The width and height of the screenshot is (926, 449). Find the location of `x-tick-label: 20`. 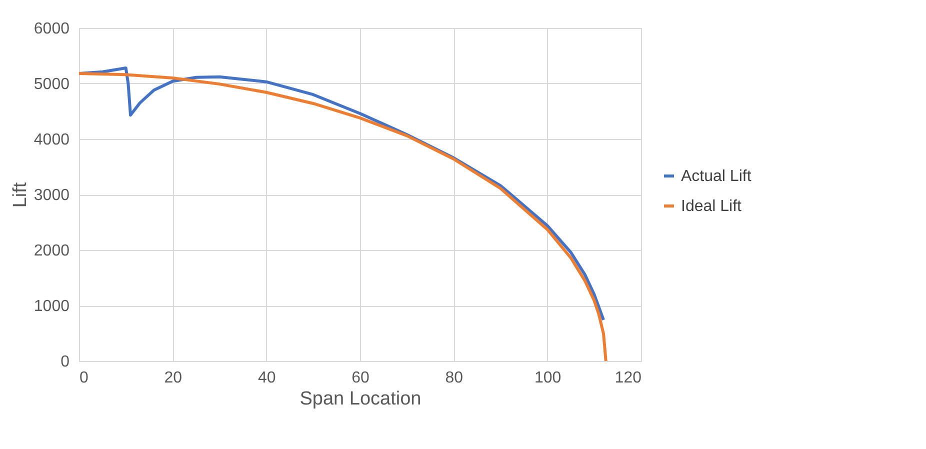

x-tick-label: 20 is located at coordinates (173, 378).